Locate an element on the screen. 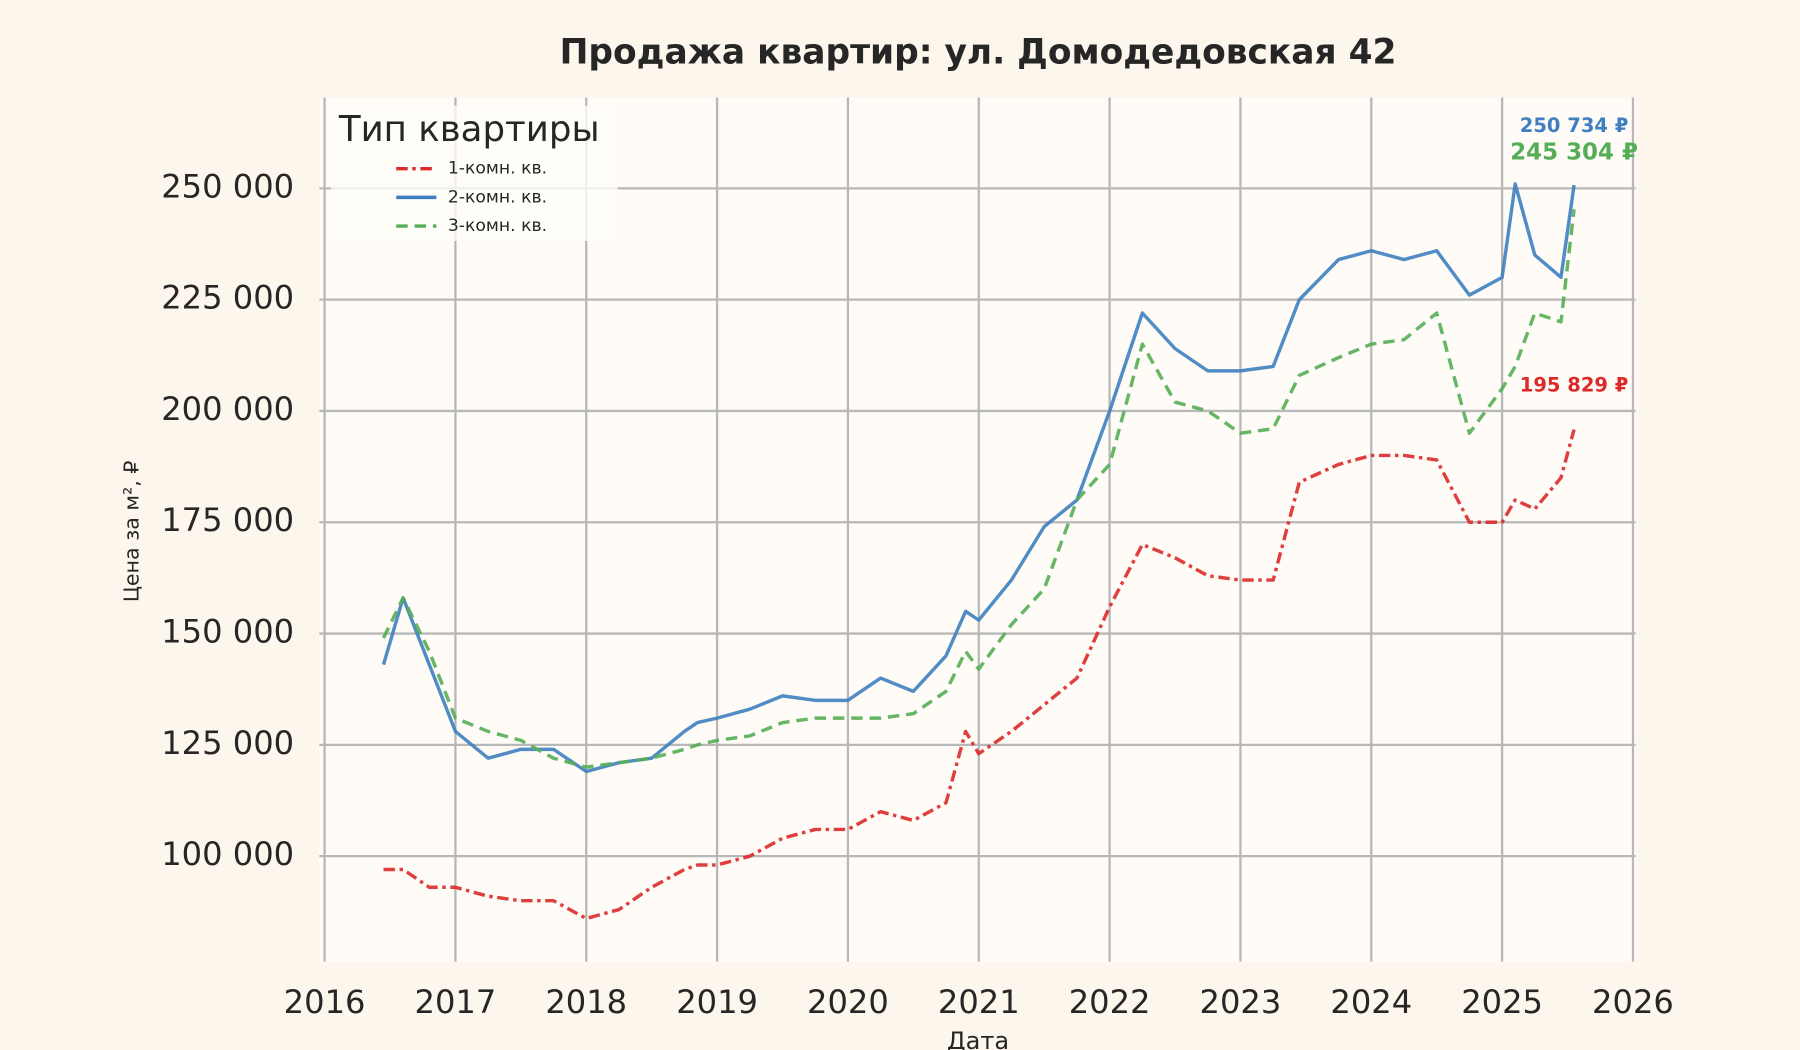 This screenshot has height=1050, width=1800. legend-box is located at coordinates (474, 173).